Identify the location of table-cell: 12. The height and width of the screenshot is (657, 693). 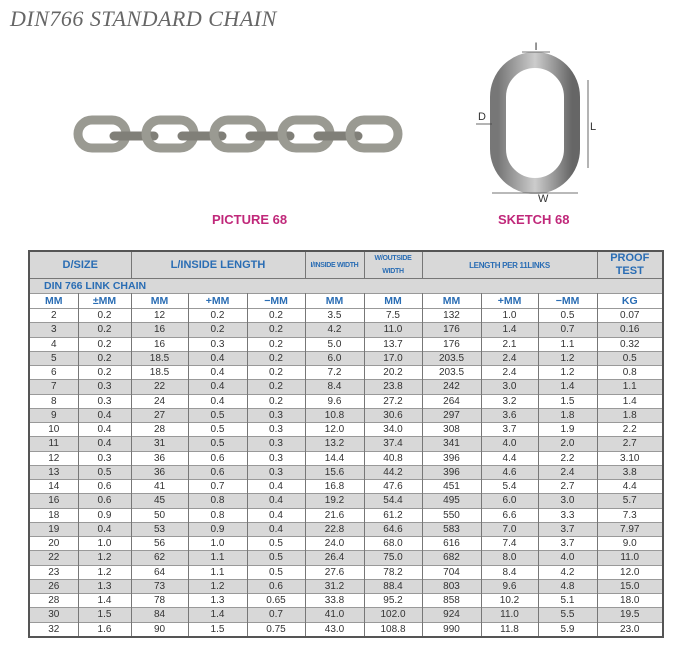
(159, 315).